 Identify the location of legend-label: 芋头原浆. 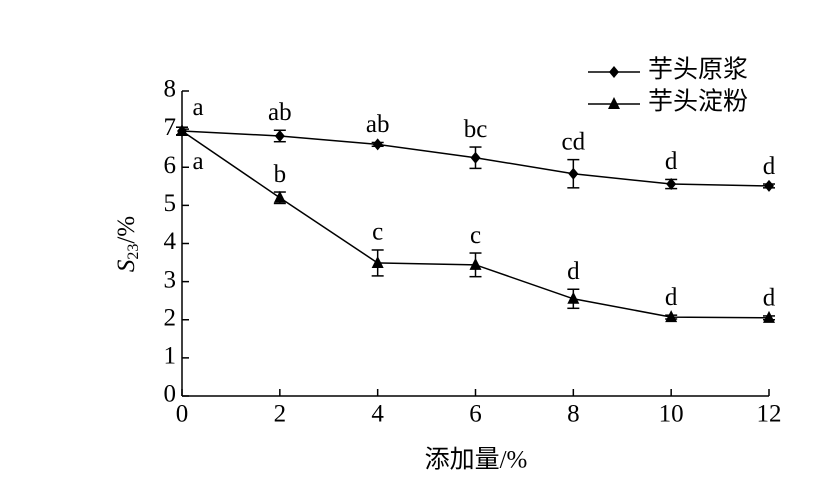
(698, 70).